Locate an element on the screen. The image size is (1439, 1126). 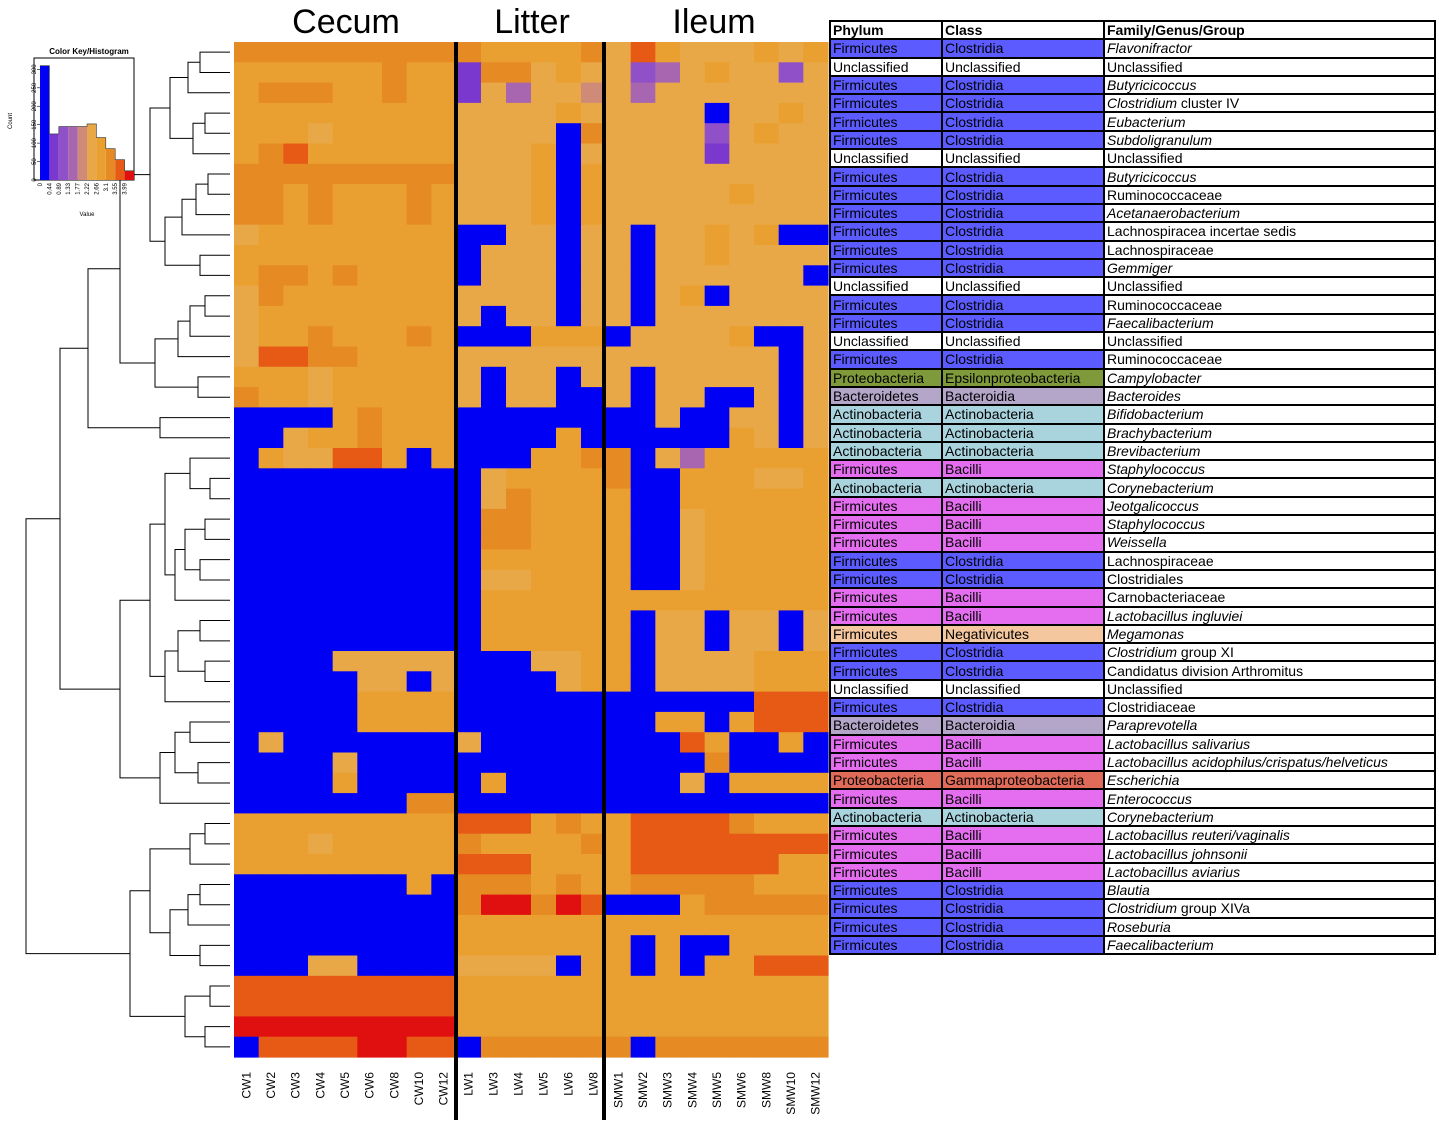
cell-phylum: Unclassified is located at coordinates (886, 341).